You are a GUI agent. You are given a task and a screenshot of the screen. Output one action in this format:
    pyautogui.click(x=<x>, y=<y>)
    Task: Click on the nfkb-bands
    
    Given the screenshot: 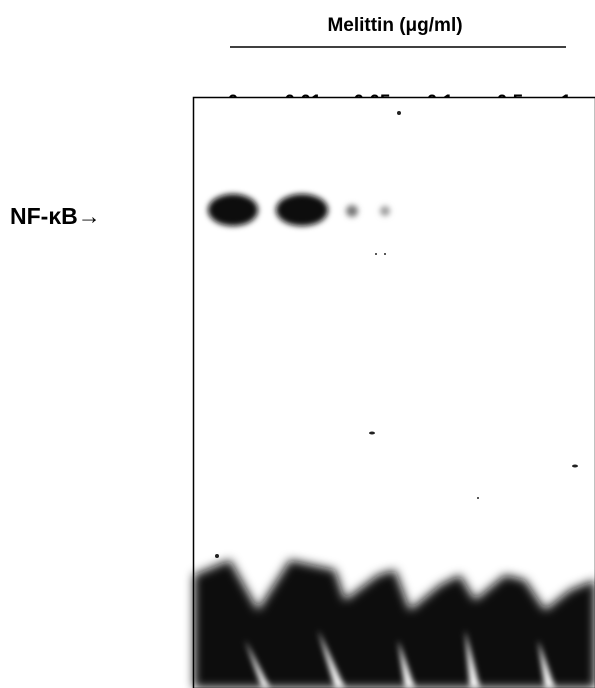 What is the action you would take?
    pyautogui.click(x=299, y=210)
    